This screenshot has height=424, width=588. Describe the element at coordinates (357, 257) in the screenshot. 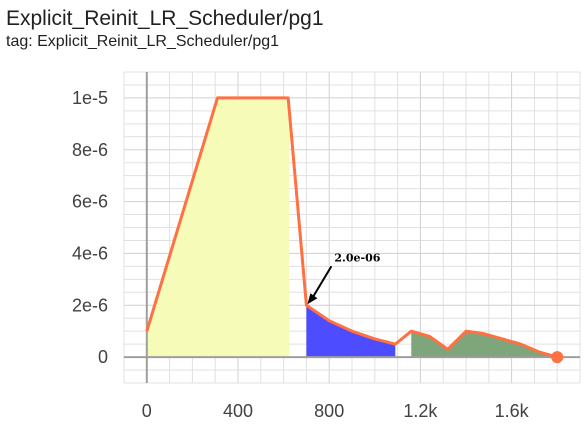

I see `annotation-label: 2.0e-06` at that location.